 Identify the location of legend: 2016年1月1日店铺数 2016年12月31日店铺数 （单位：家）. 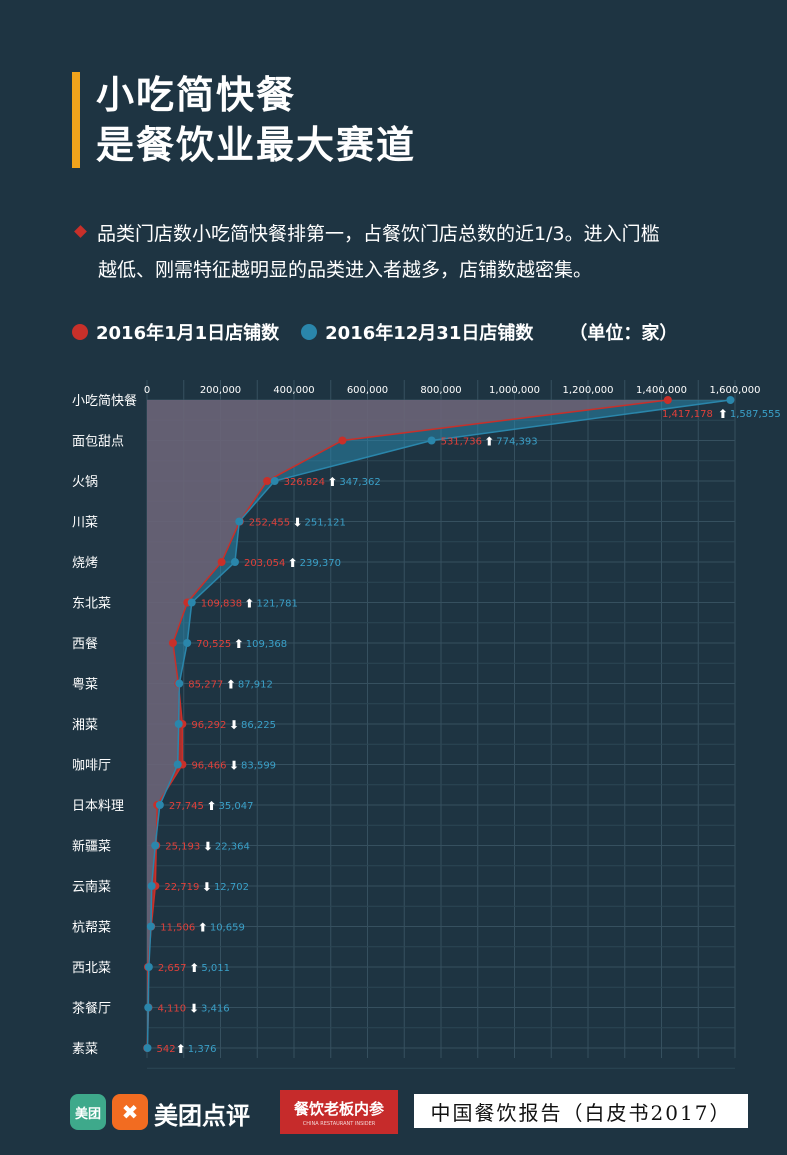
(374, 332).